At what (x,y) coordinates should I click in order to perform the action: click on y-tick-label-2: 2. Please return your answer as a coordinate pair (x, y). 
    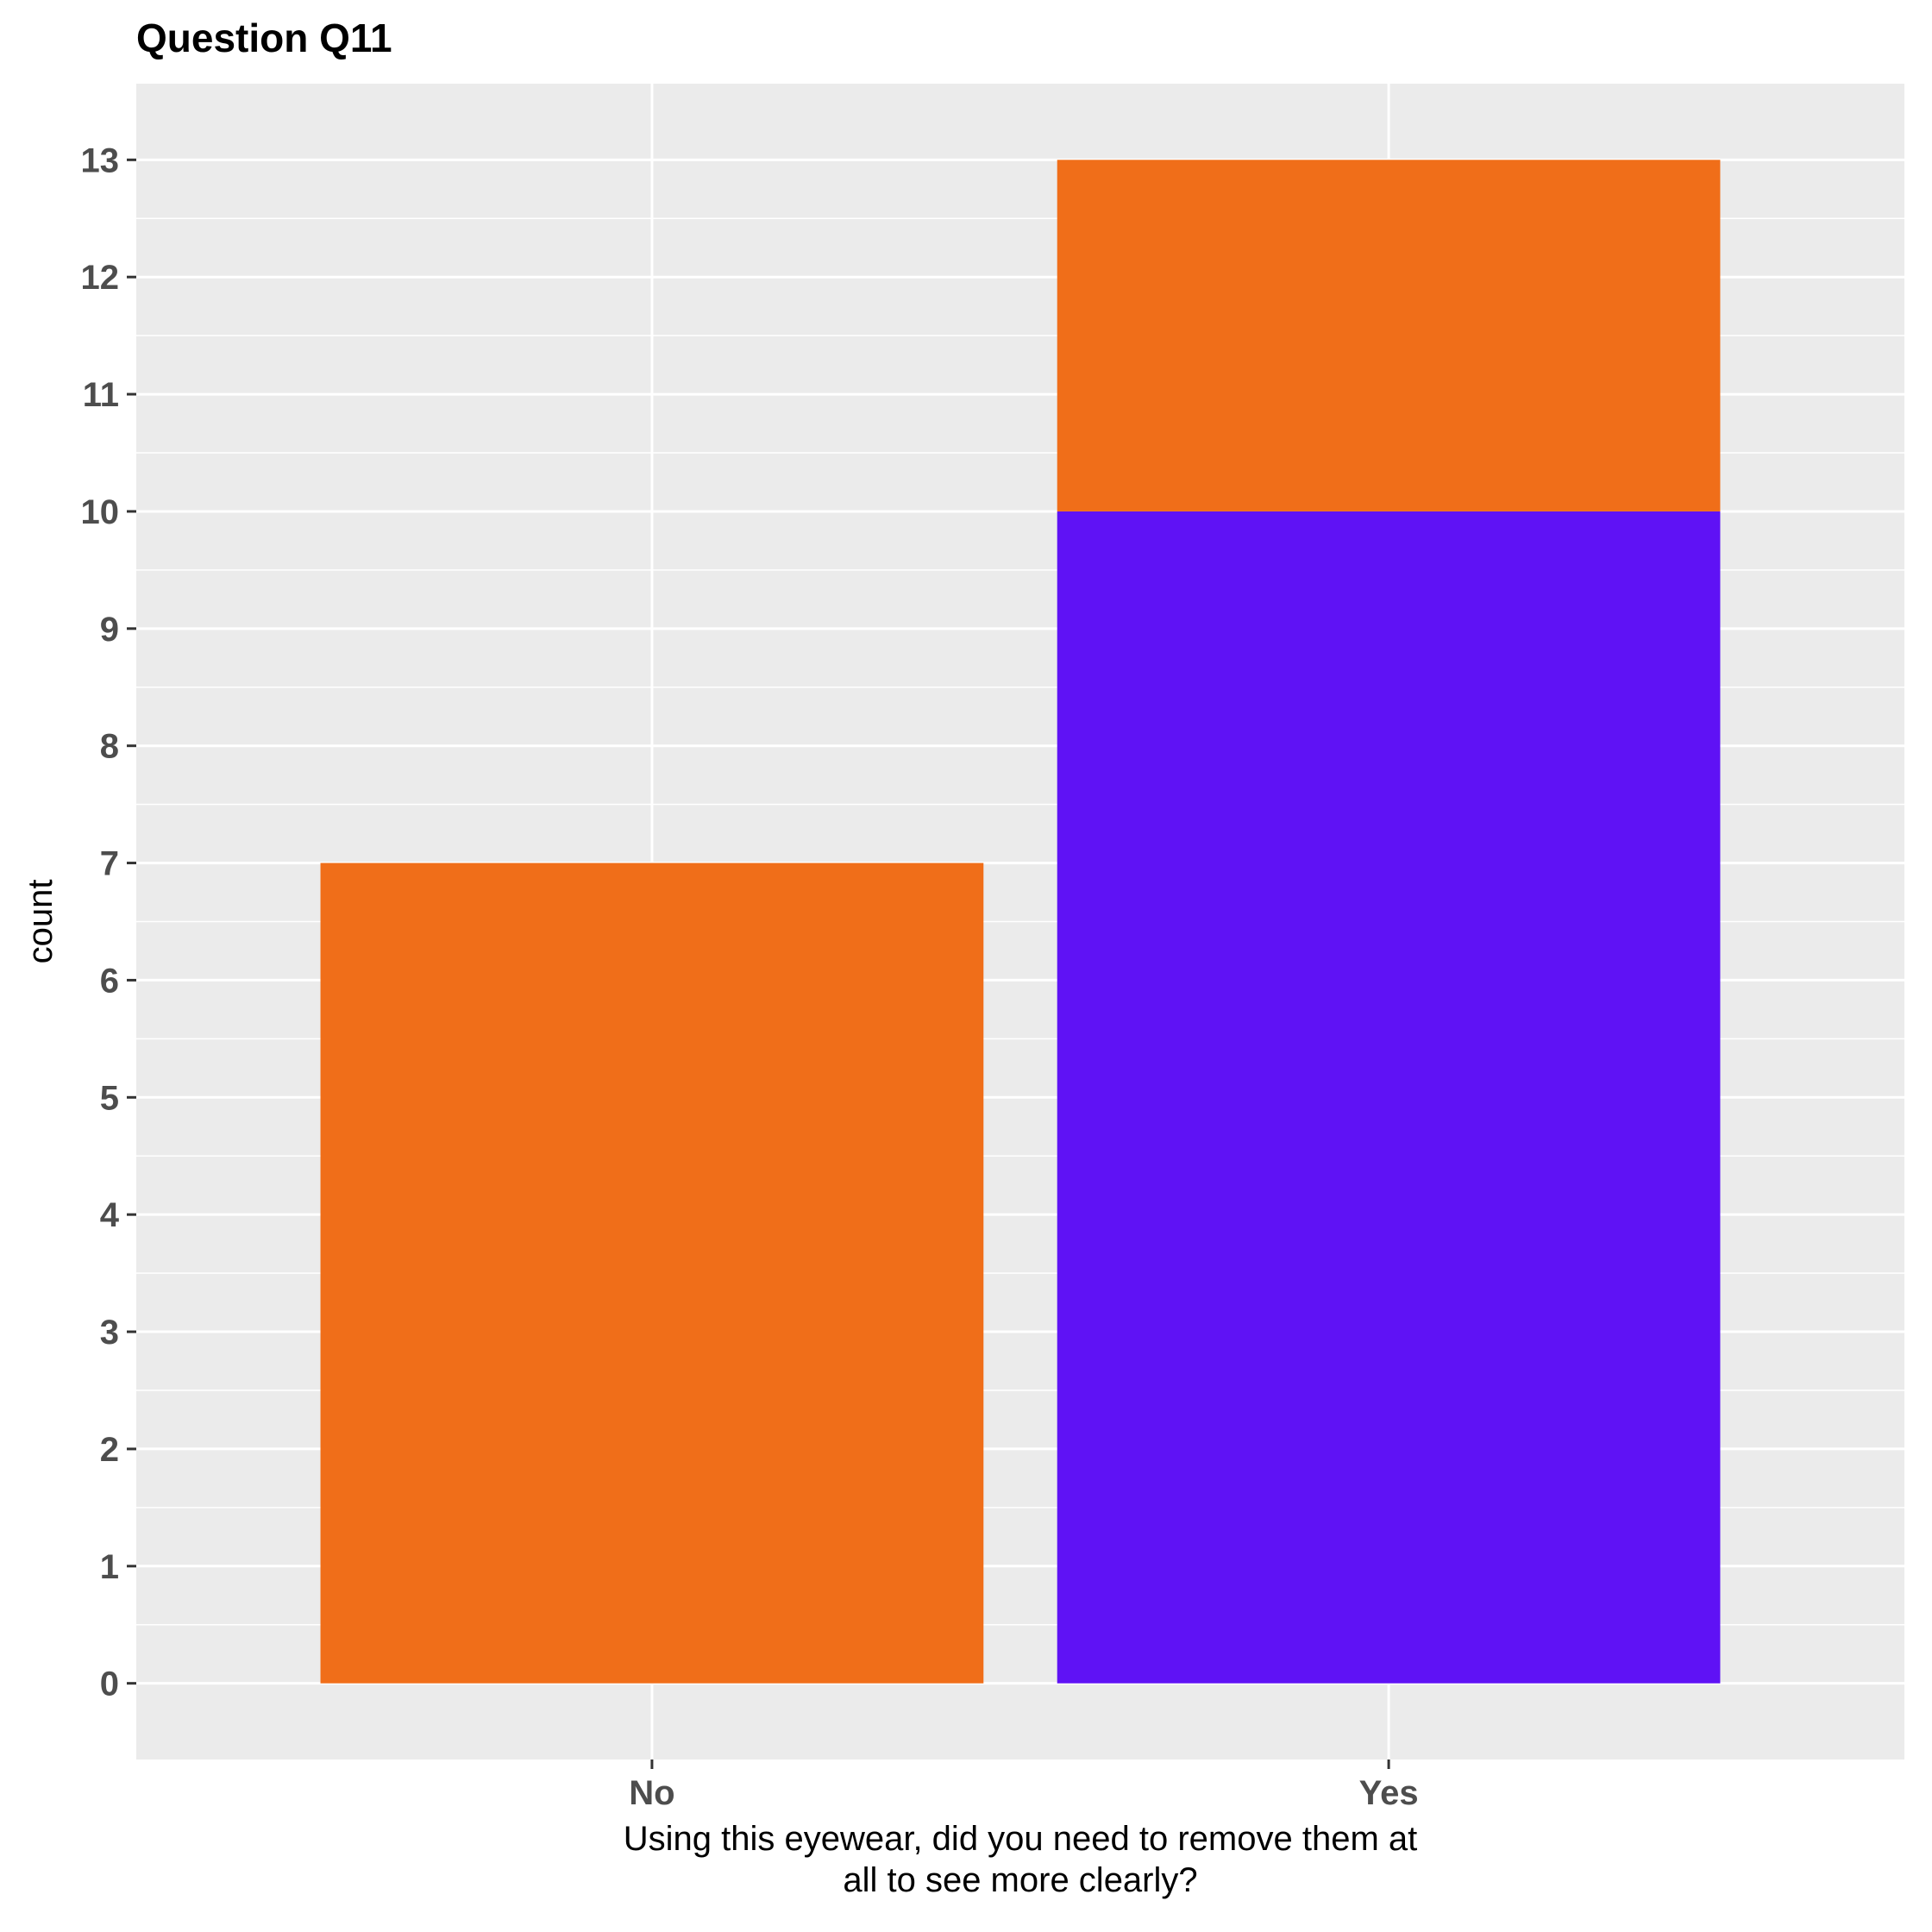
    Looking at the image, I should click on (110, 1450).